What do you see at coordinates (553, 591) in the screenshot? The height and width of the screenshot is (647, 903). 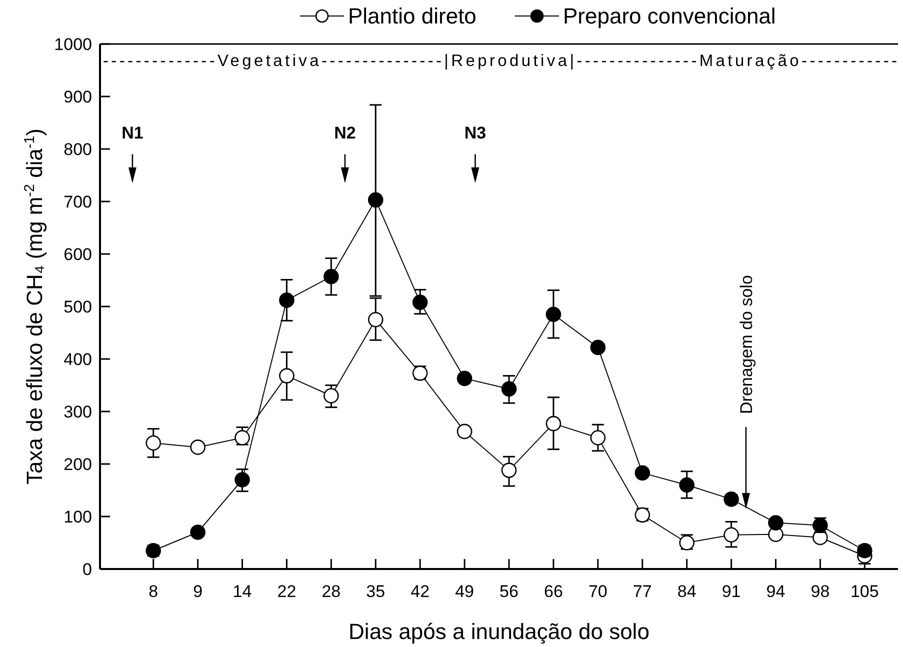 I see `x-tick-label: 66` at bounding box center [553, 591].